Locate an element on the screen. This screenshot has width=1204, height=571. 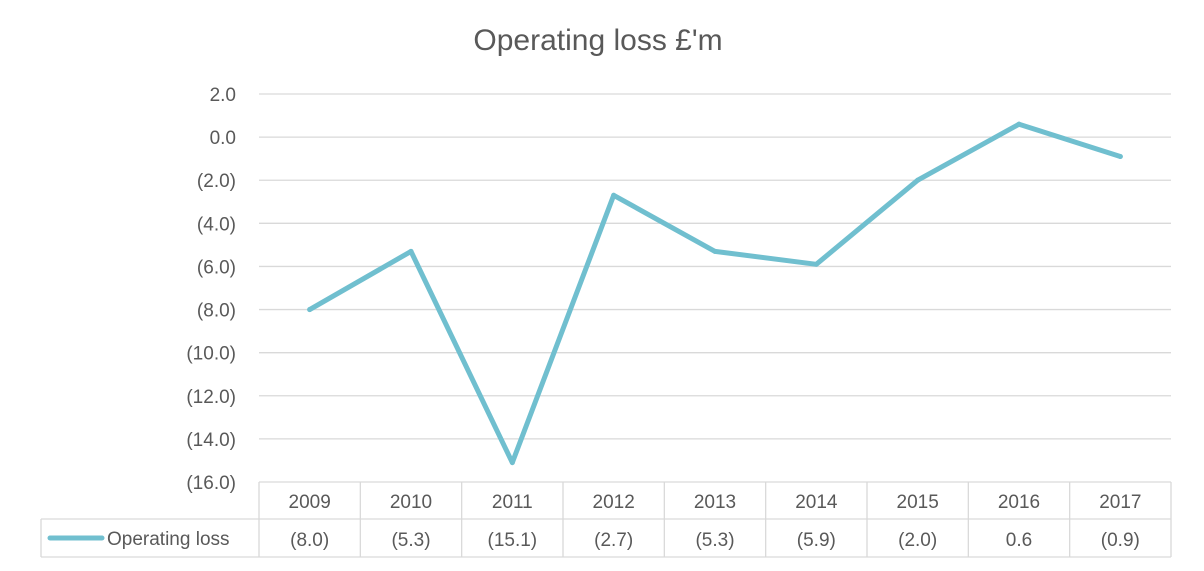
y-tick-label: (4.0) is located at coordinates (216, 224).